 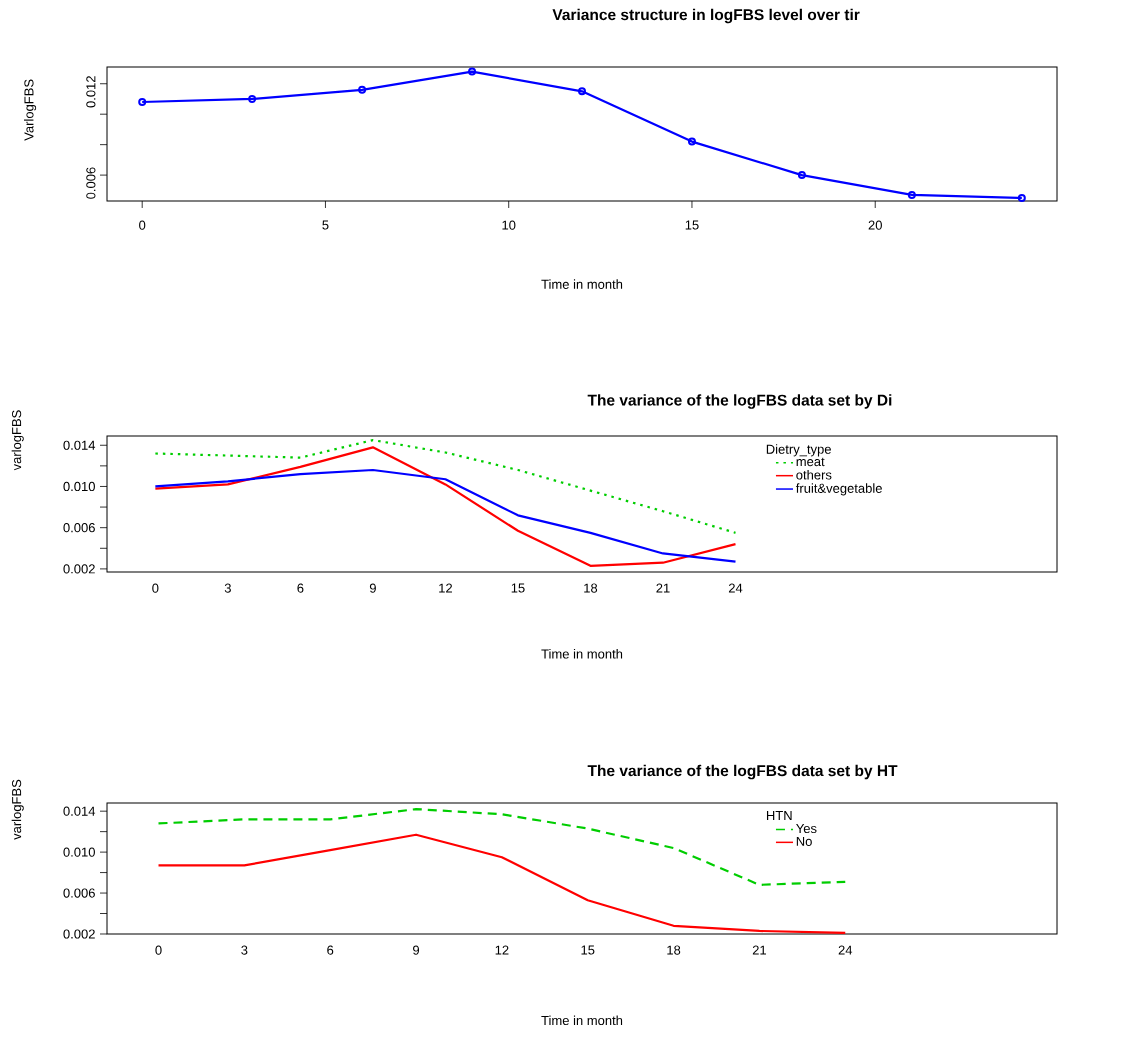 What do you see at coordinates (91, 92) in the screenshot?
I see `y-tick-label: 0.012` at bounding box center [91, 92].